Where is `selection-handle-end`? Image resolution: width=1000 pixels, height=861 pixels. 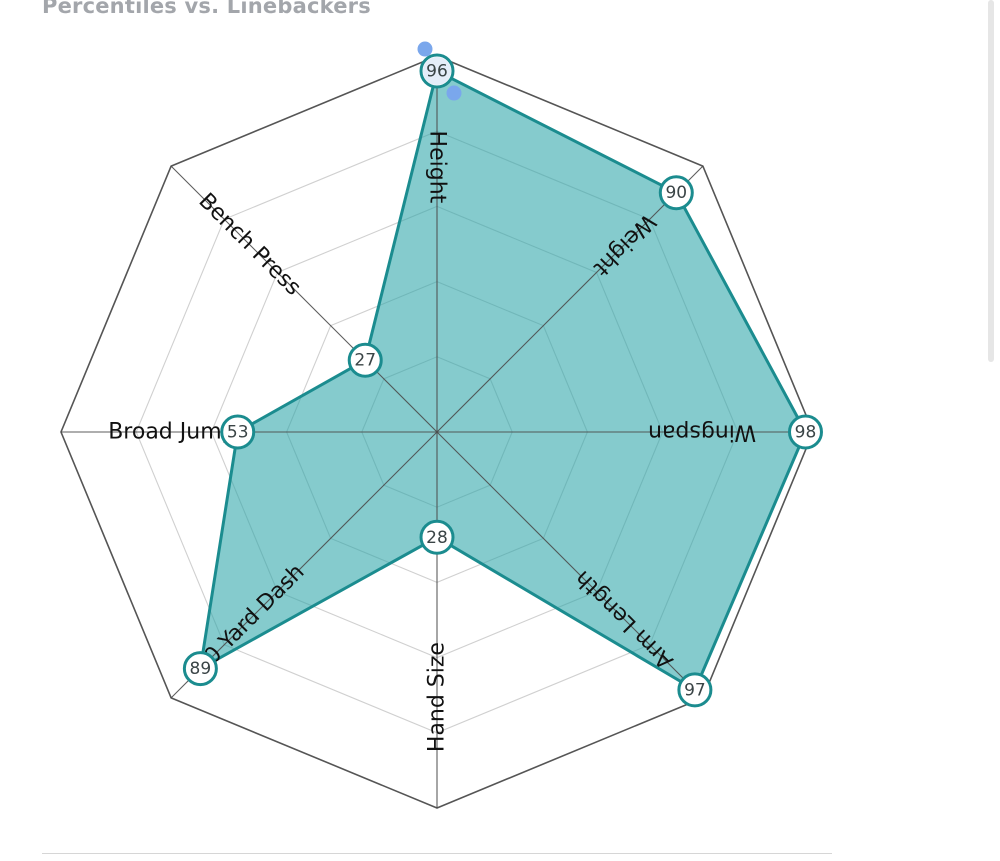 selection-handle-end is located at coordinates (454, 93).